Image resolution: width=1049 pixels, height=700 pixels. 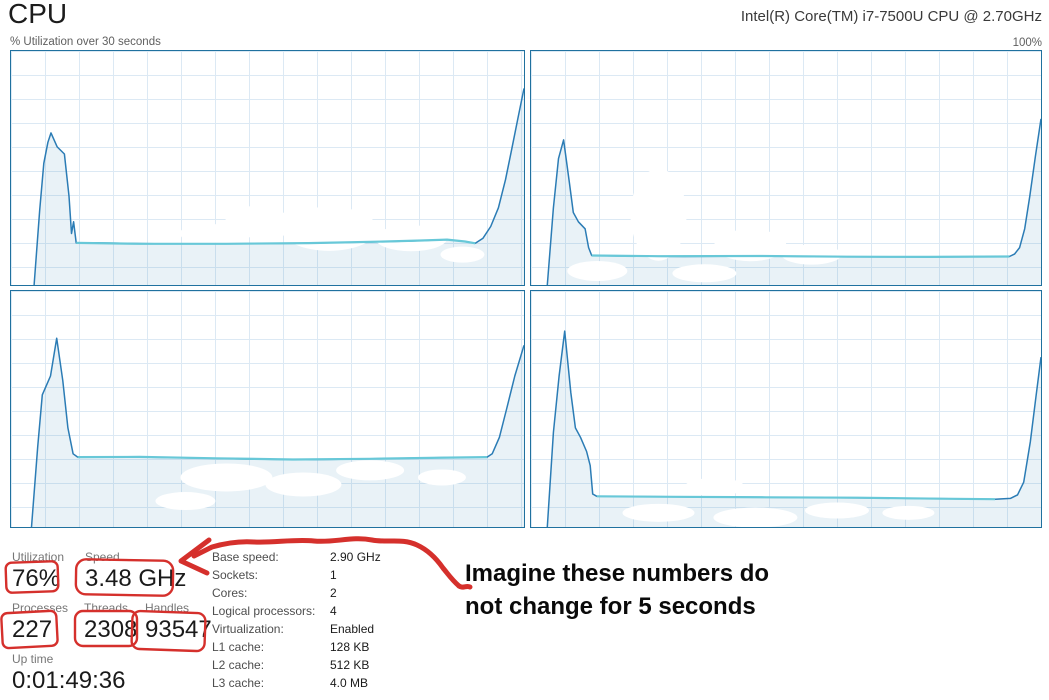 I want to click on stat-uptime-label: Up time, so click(x=33, y=659).